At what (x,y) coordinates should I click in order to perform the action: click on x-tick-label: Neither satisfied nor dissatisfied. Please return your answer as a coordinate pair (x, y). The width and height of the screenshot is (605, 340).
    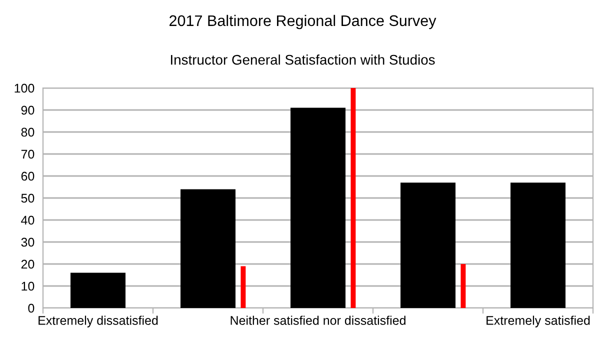
    Looking at the image, I should click on (318, 320).